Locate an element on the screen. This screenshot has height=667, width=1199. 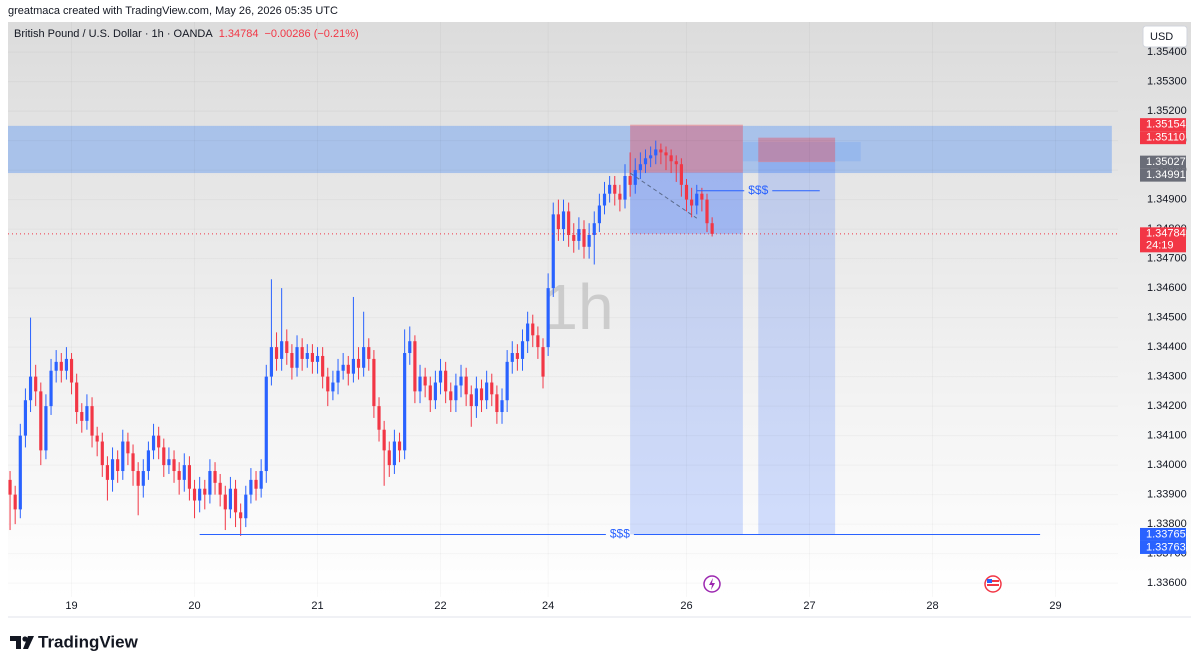
price-tag-label: 1.33763 is located at coordinates (1166, 547).